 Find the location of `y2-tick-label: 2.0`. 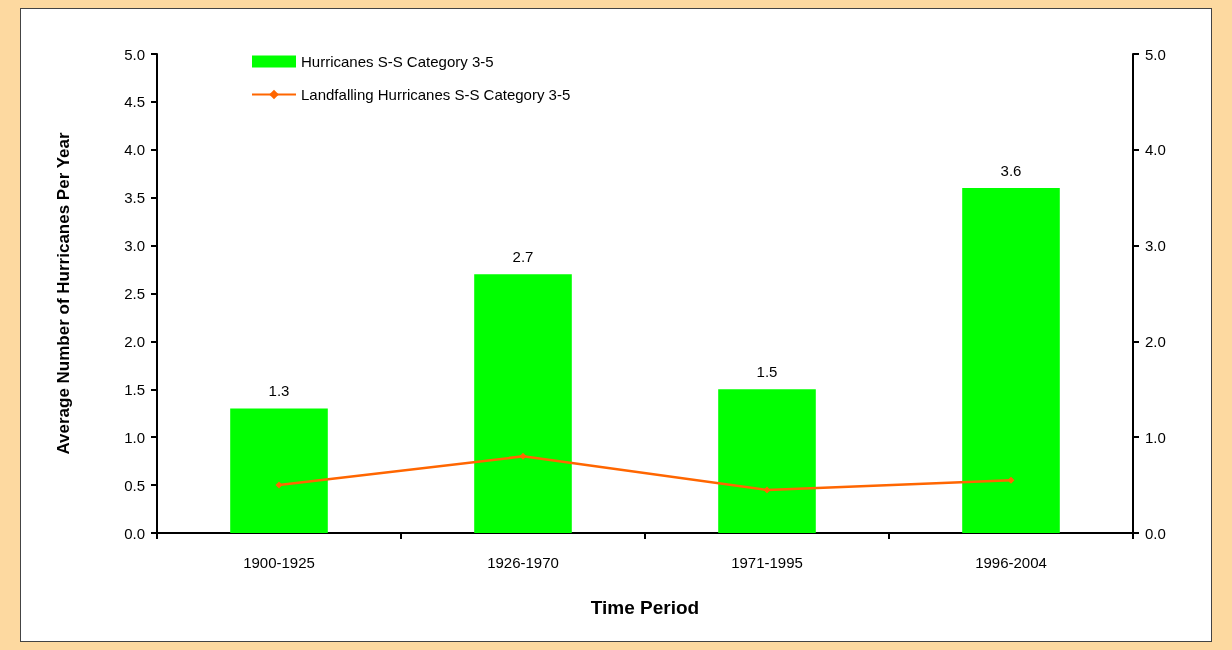

y2-tick-label: 2.0 is located at coordinates (1155, 341).